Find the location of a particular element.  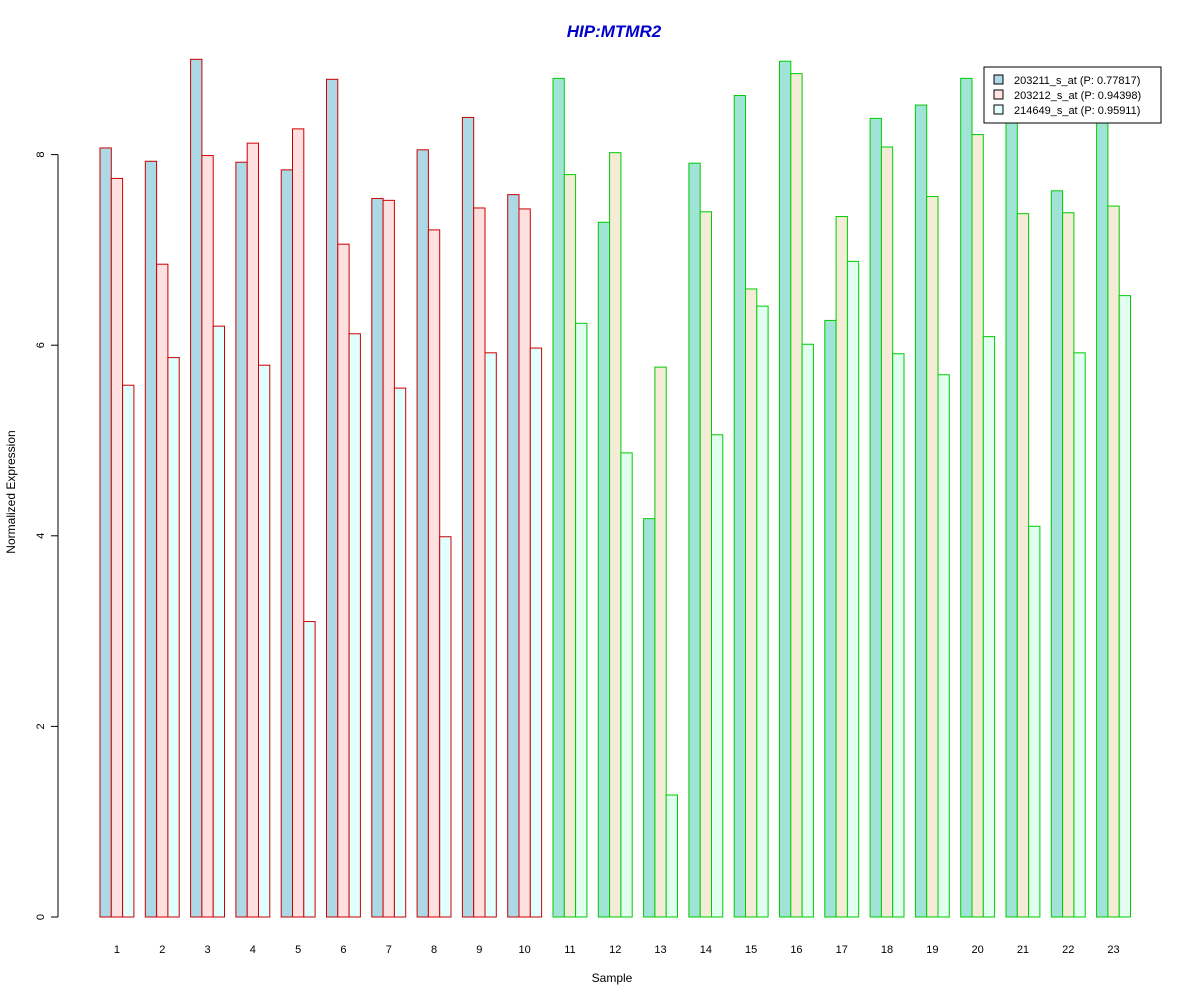

x-tick-label: 14 is located at coordinates (706, 950).